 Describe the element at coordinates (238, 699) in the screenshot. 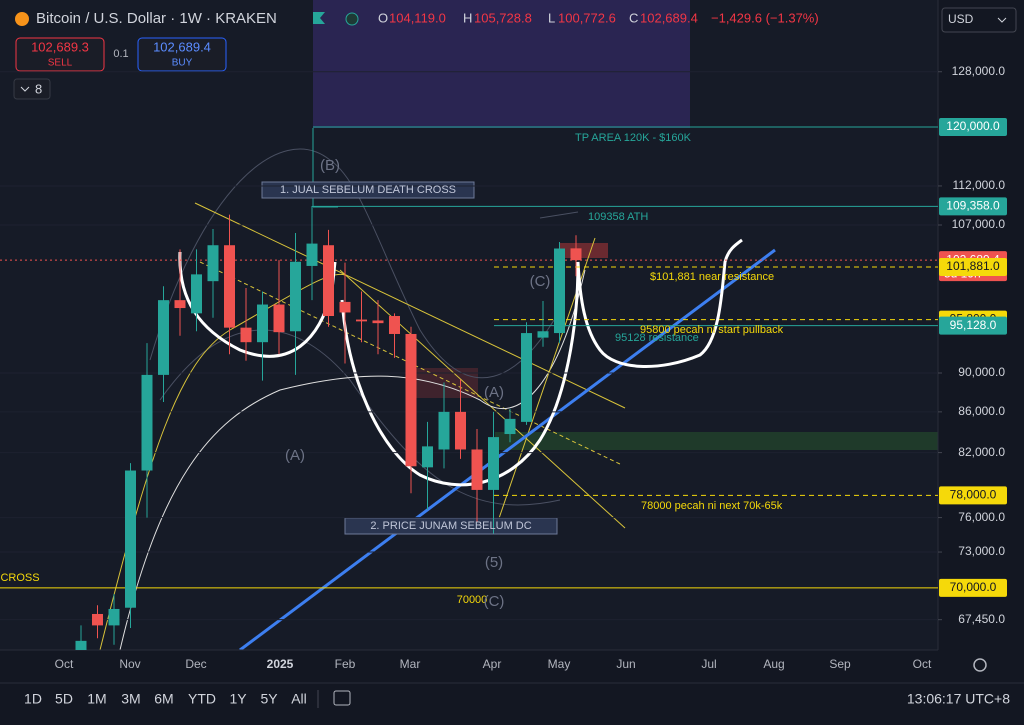

I see `range-button: 1Y` at that location.